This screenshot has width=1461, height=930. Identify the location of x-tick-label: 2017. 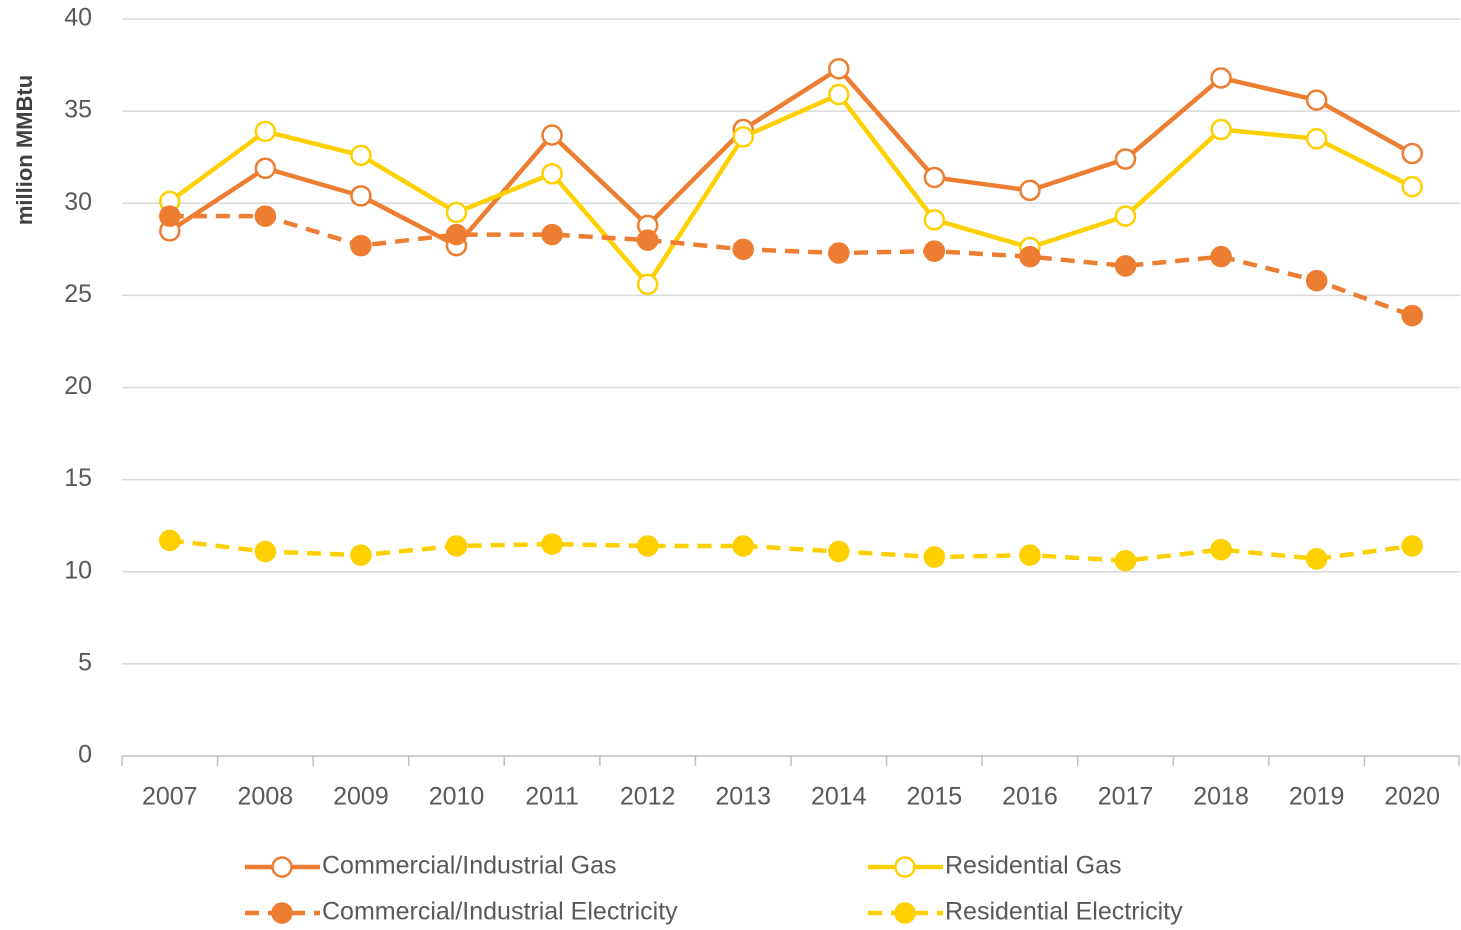
(1126, 797).